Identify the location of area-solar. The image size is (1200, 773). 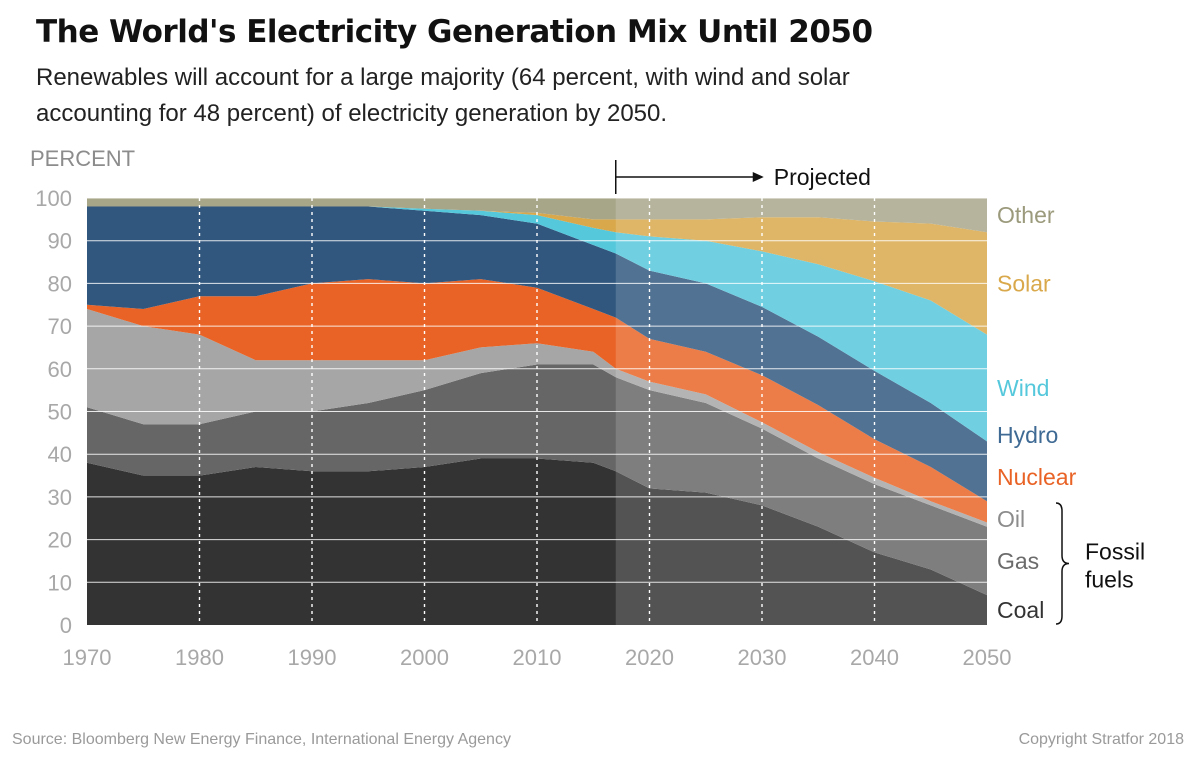
(537, 270).